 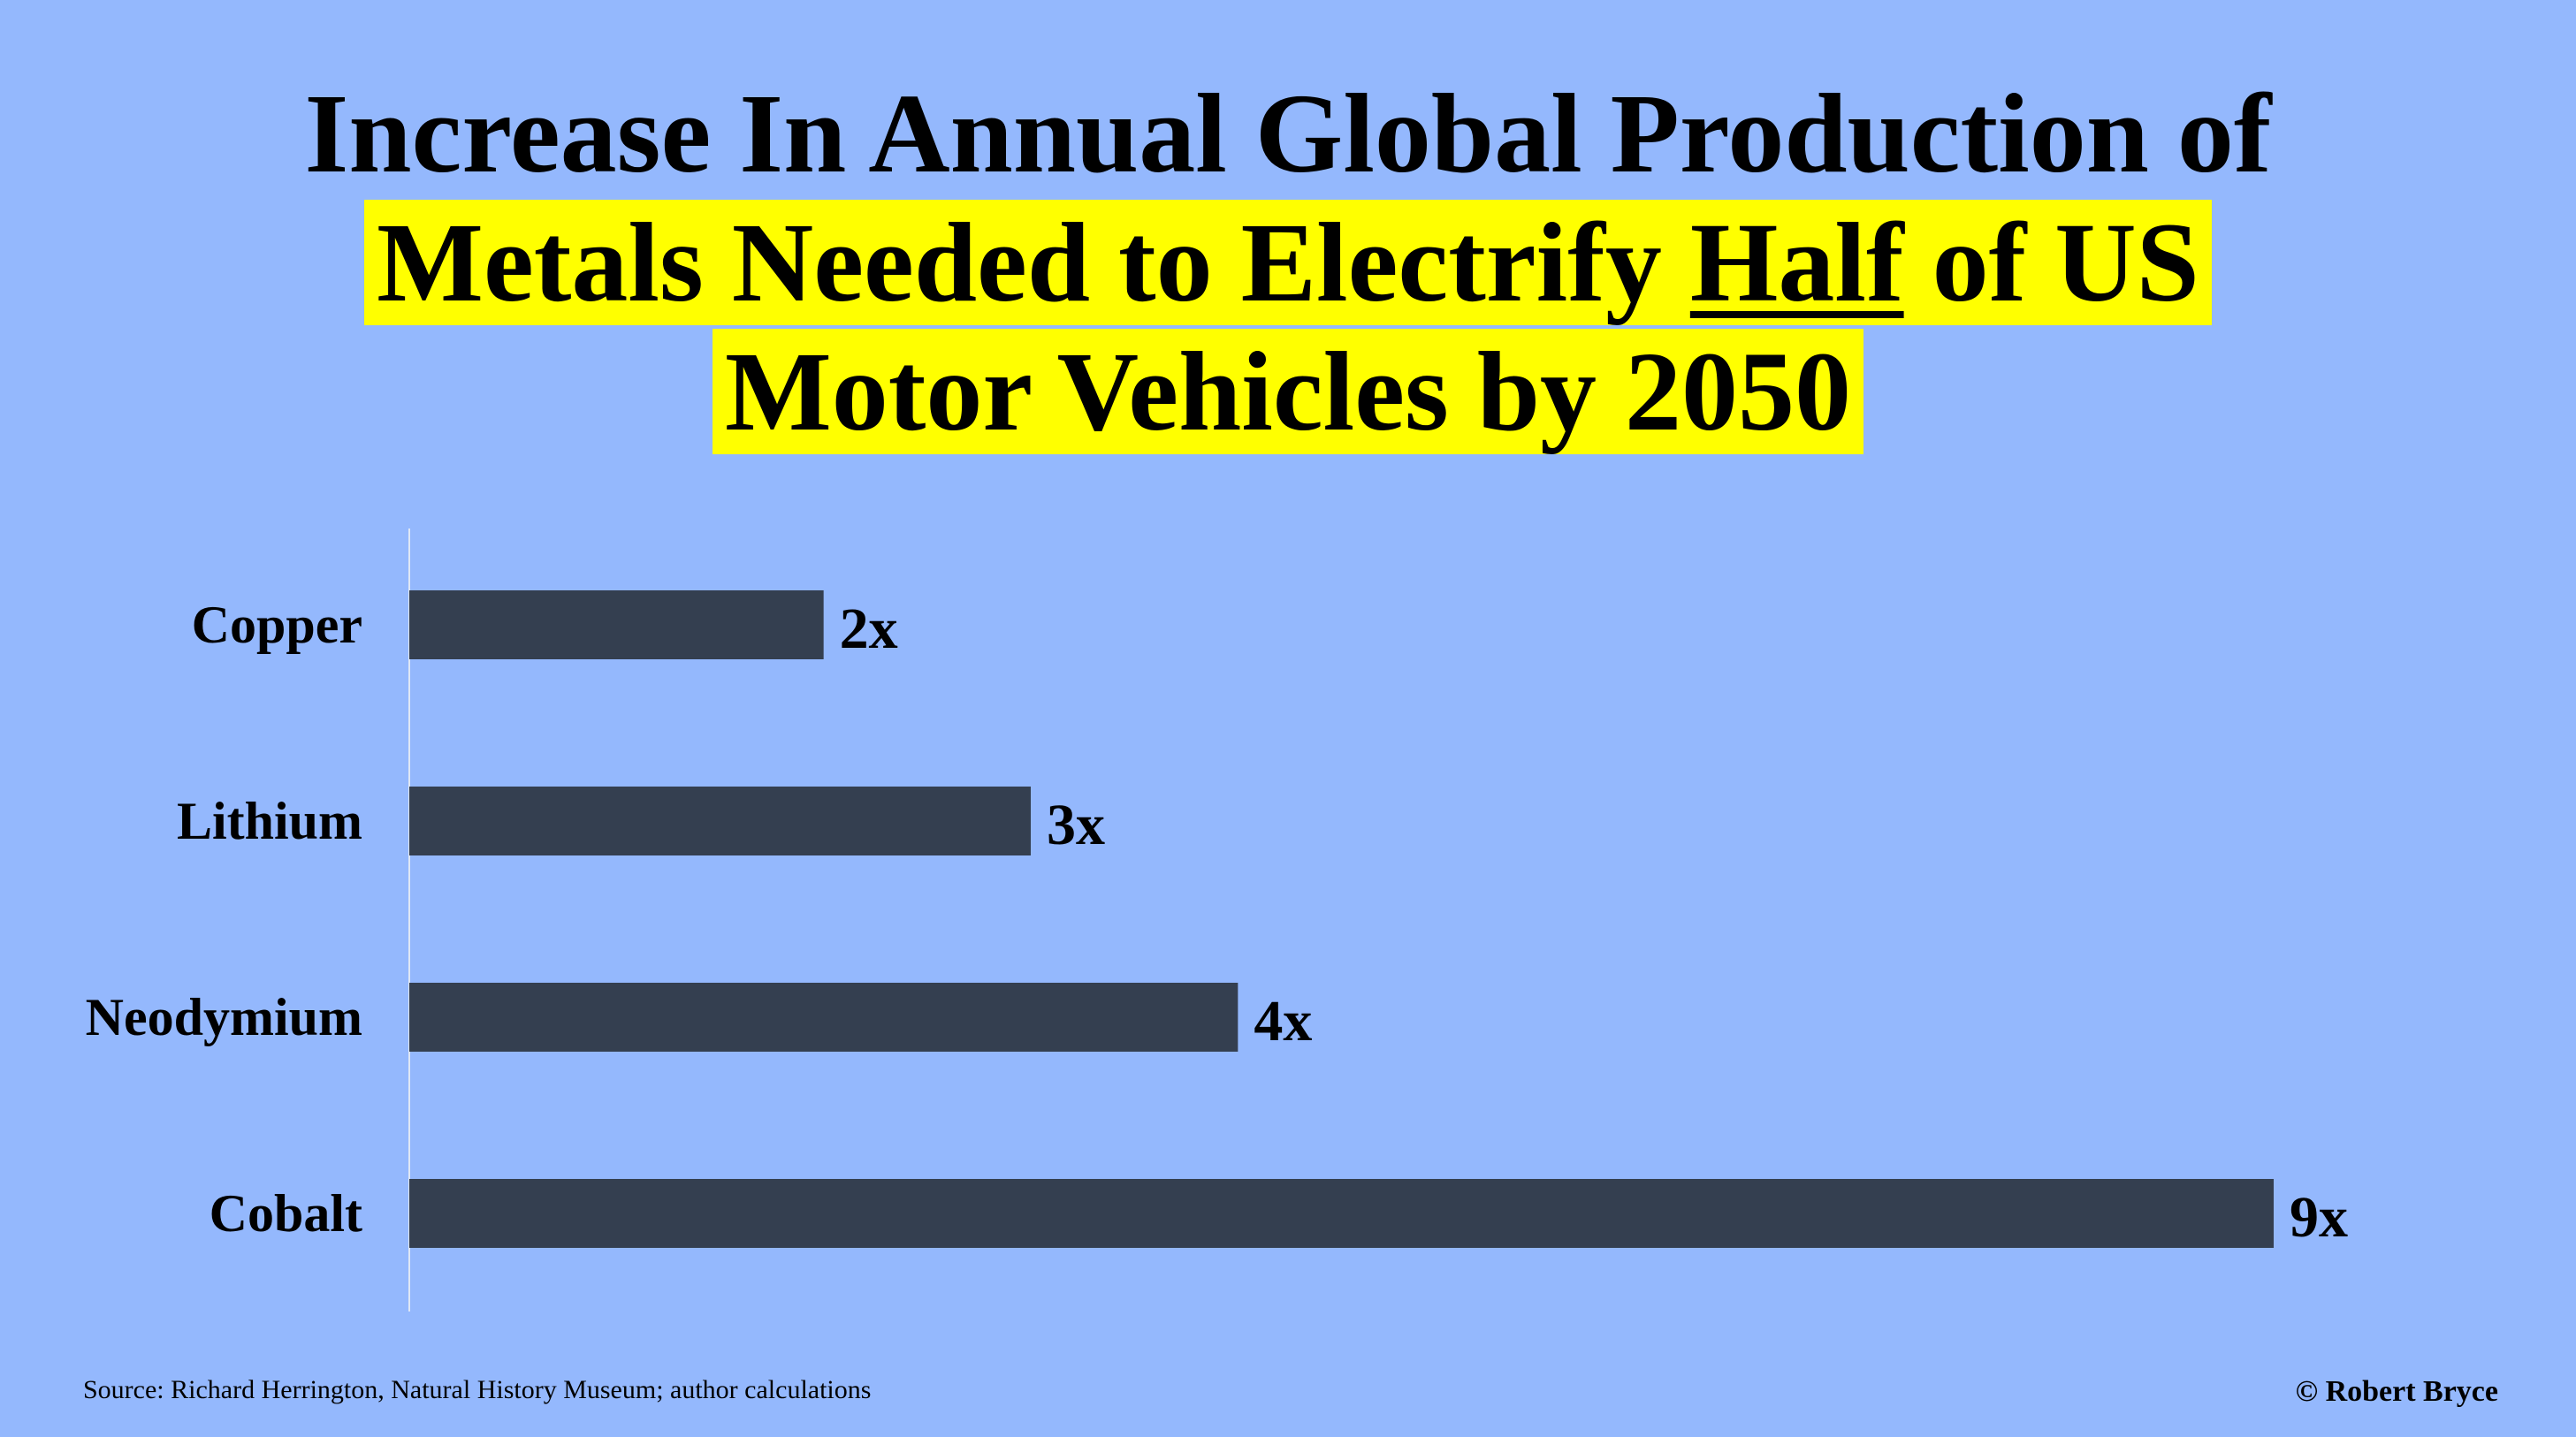 I want to click on bar-cobalt, so click(x=1341, y=1214).